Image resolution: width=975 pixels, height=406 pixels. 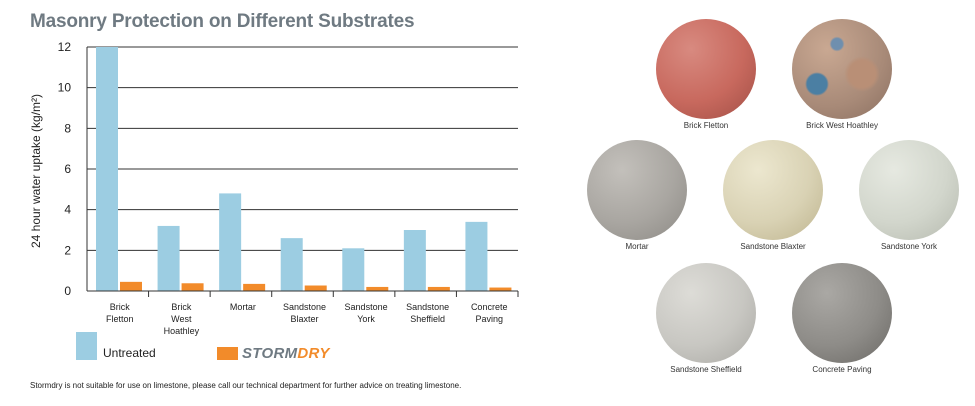 What do you see at coordinates (637, 246) in the screenshot?
I see `swatch-label-mortar: Mortar` at bounding box center [637, 246].